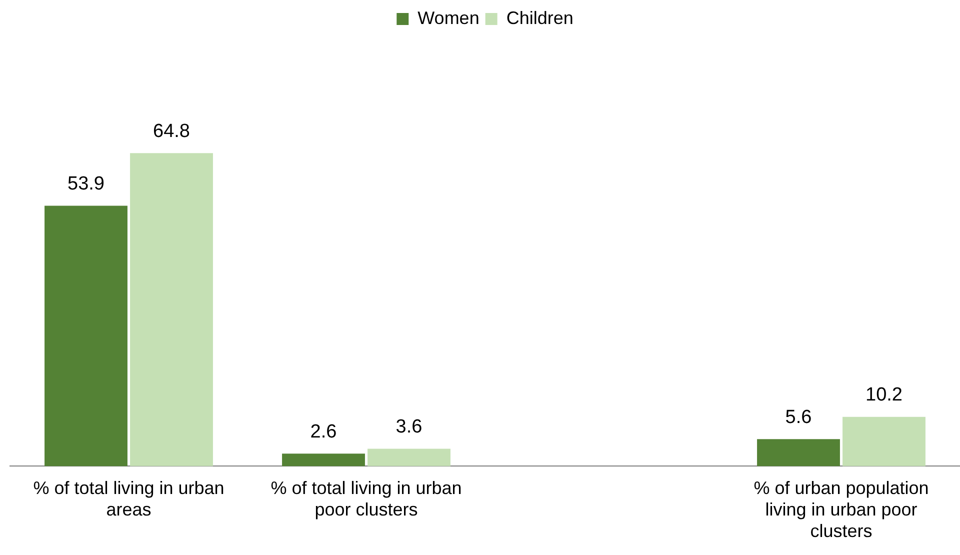 The image size is (960, 555). I want to click on data-label: 53.9, so click(86, 184).